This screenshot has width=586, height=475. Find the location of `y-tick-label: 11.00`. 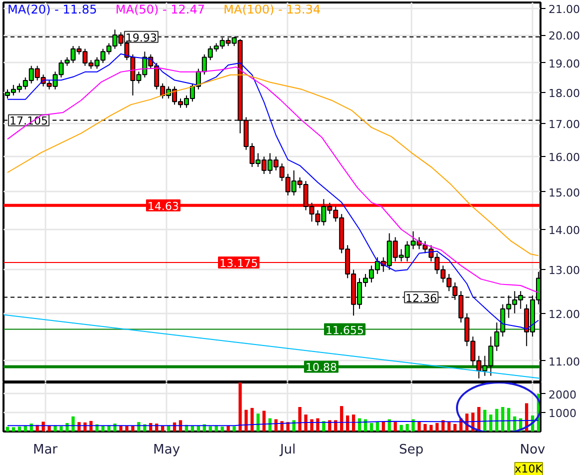

y-tick-label: 11.00 is located at coordinates (564, 361).